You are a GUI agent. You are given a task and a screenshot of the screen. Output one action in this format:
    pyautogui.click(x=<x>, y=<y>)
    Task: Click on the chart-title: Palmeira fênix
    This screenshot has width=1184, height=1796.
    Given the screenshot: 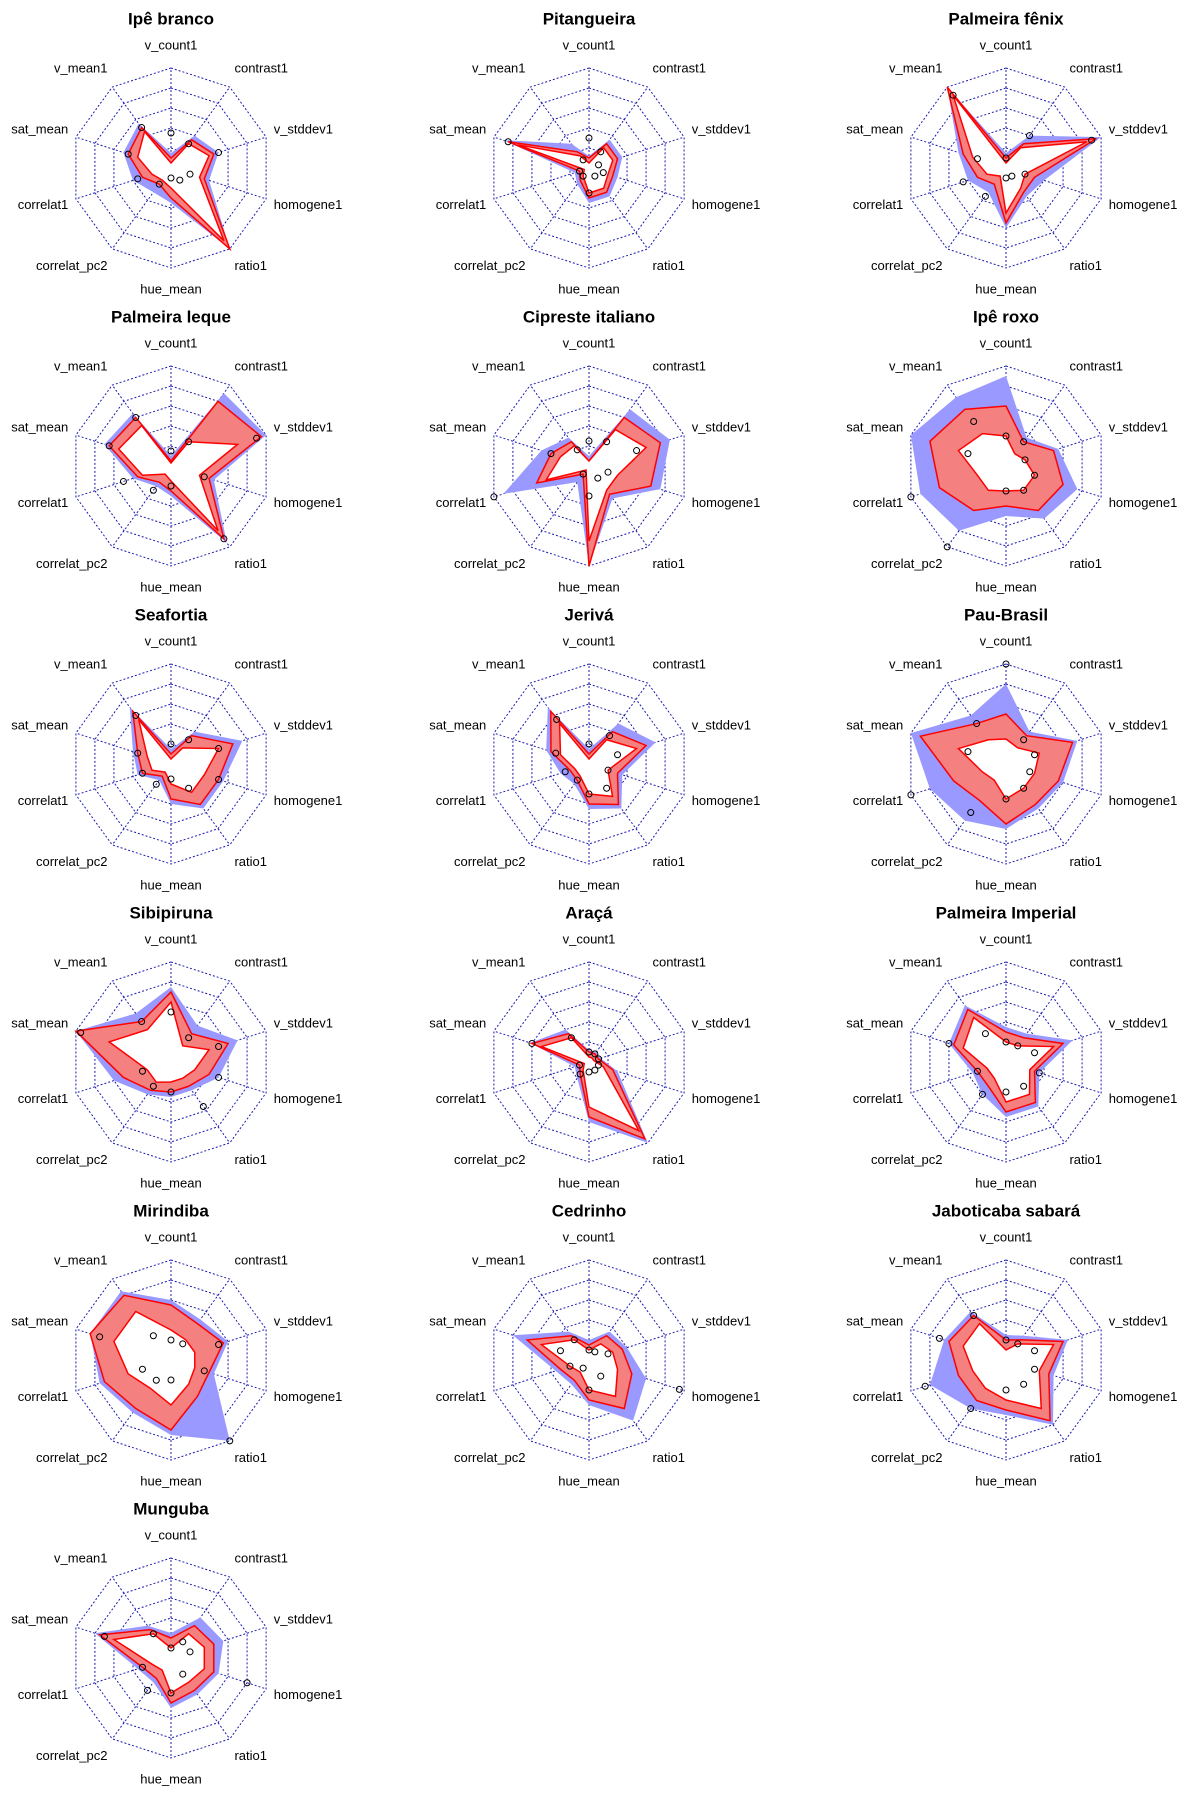 What is the action you would take?
    pyautogui.click(x=1006, y=18)
    